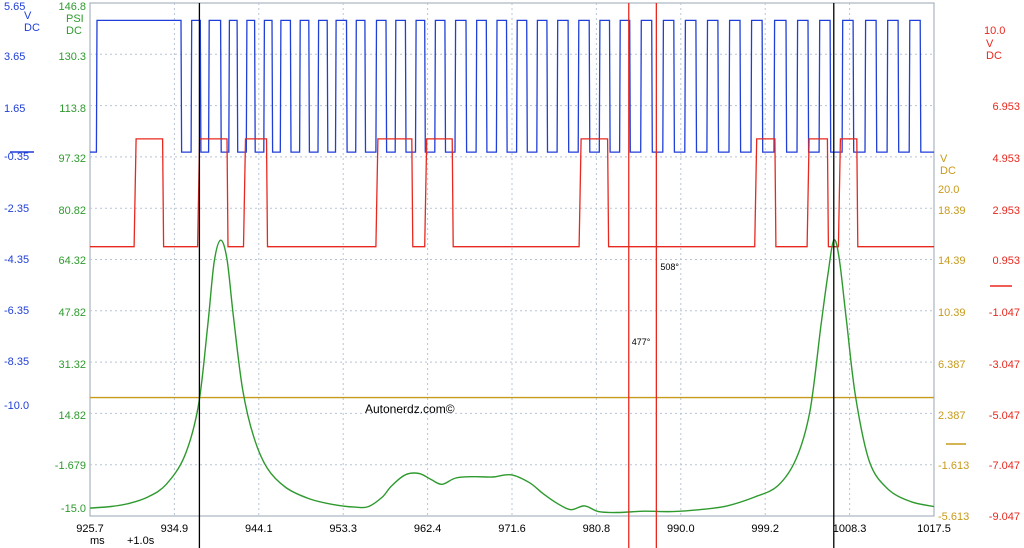  I want to click on blue-axis-tick: 5.65, so click(14, 7).